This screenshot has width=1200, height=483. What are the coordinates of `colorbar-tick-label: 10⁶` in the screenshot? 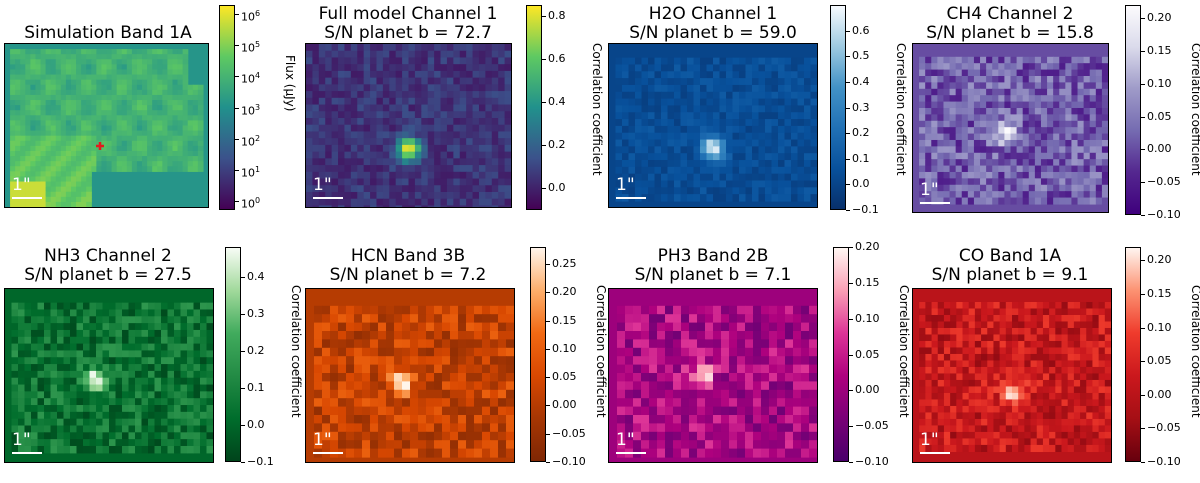 It's located at (250, 16).